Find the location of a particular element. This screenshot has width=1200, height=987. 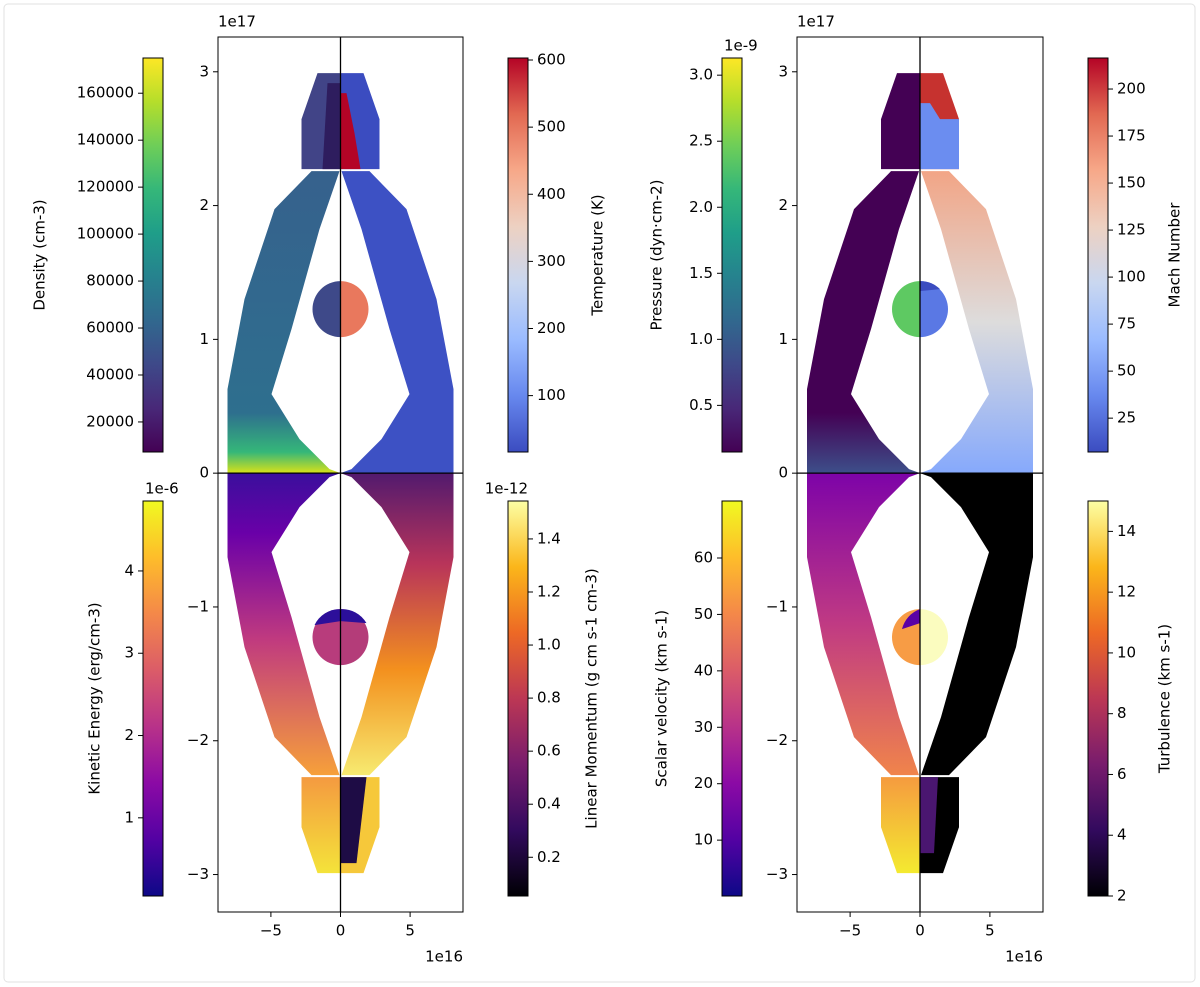

colorbar-tick-label: 0.2 is located at coordinates (549, 857).